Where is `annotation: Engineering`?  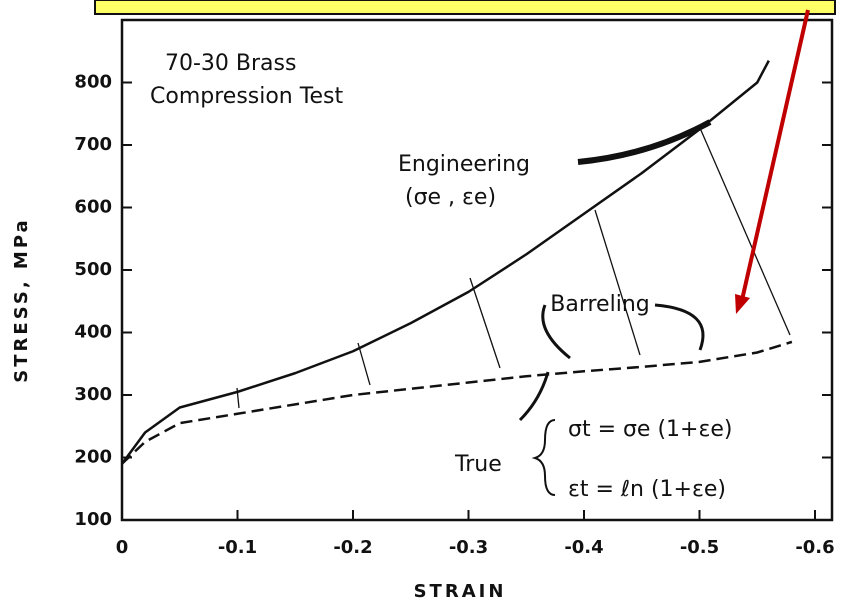 annotation: Engineering is located at coordinates (464, 164).